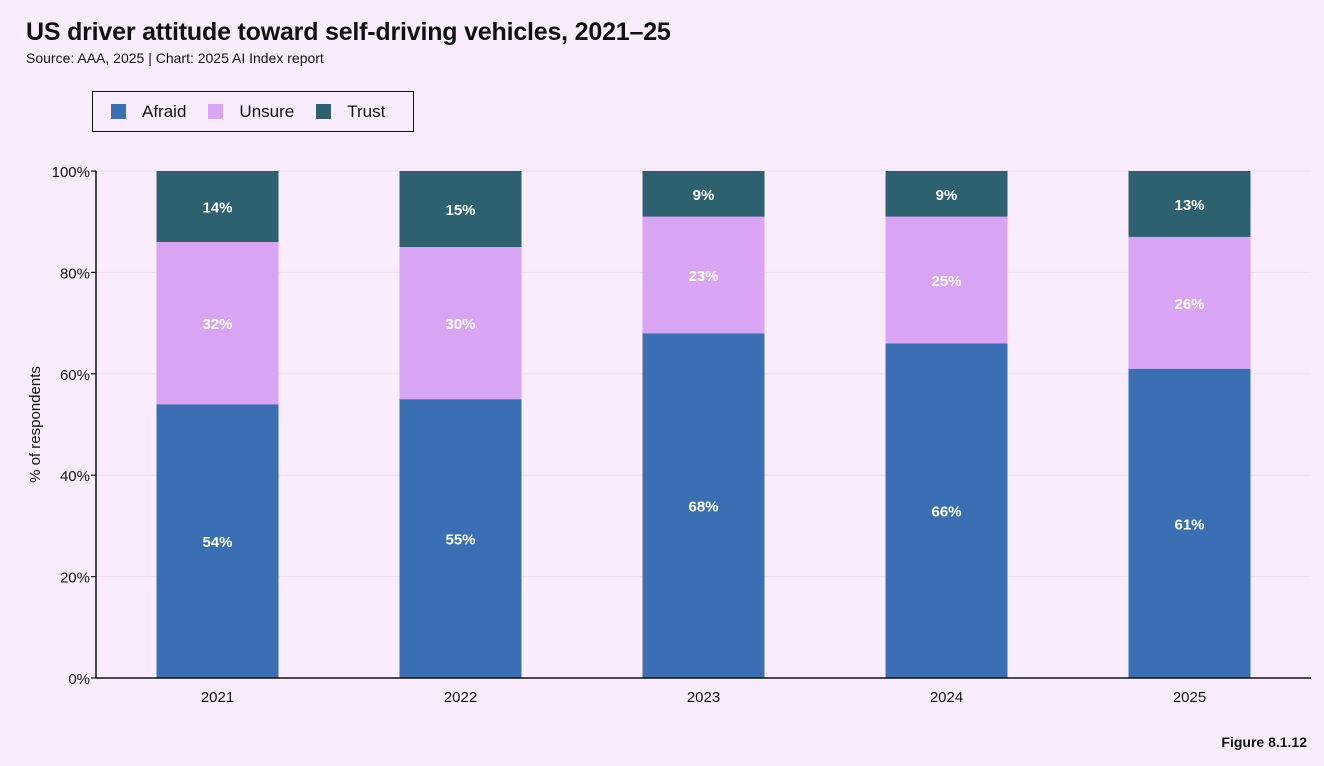 The image size is (1324, 766). I want to click on data-label: 55%, so click(460, 540).